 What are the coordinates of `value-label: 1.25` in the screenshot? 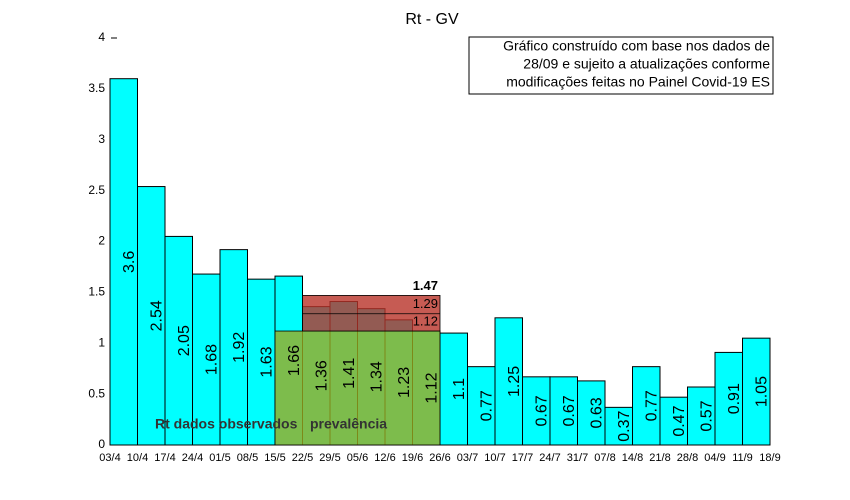 It's located at (514, 381).